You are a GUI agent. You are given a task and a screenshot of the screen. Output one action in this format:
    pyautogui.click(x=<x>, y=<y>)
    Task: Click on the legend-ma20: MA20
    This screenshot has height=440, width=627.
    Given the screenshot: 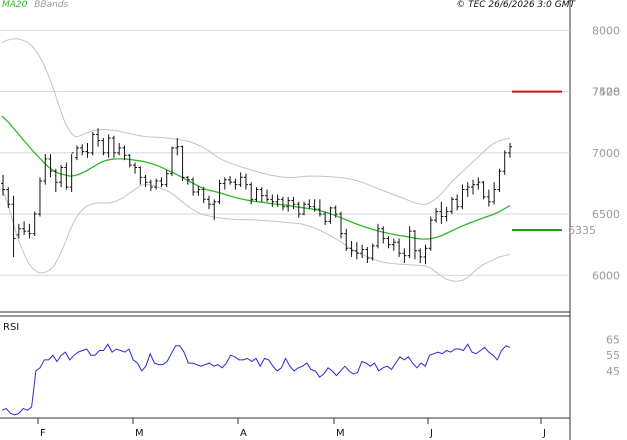 What is the action you would take?
    pyautogui.click(x=15, y=5)
    